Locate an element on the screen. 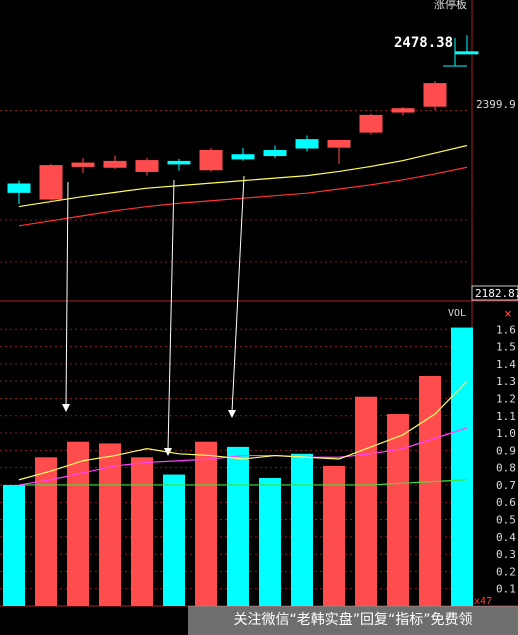  volume-tick-label: 1.4 is located at coordinates (506, 364).